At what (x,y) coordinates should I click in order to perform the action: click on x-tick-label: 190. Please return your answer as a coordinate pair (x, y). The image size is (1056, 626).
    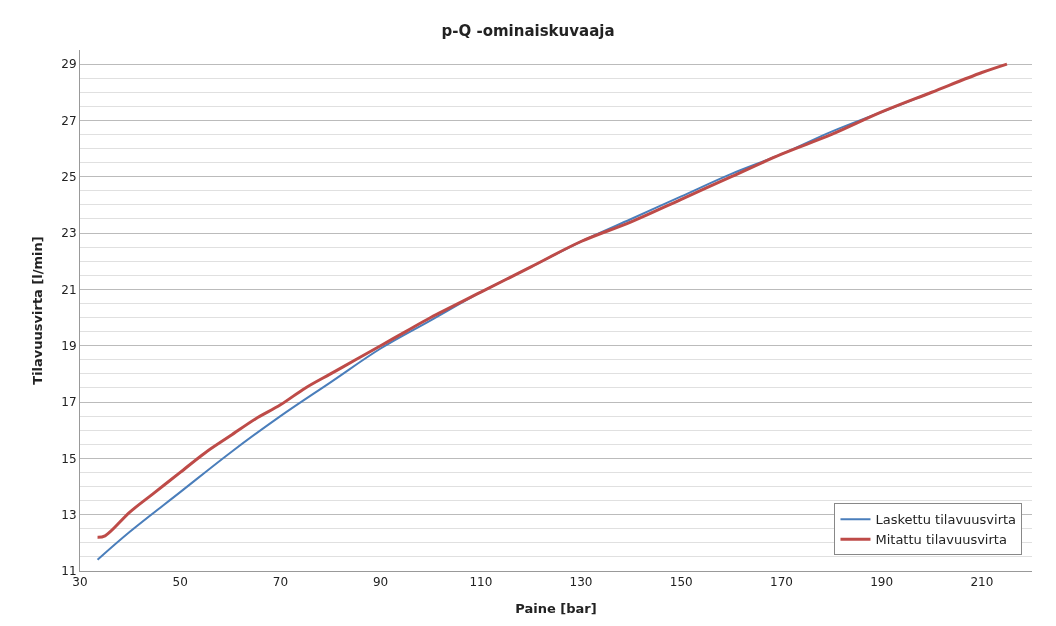
    Looking at the image, I should click on (882, 582).